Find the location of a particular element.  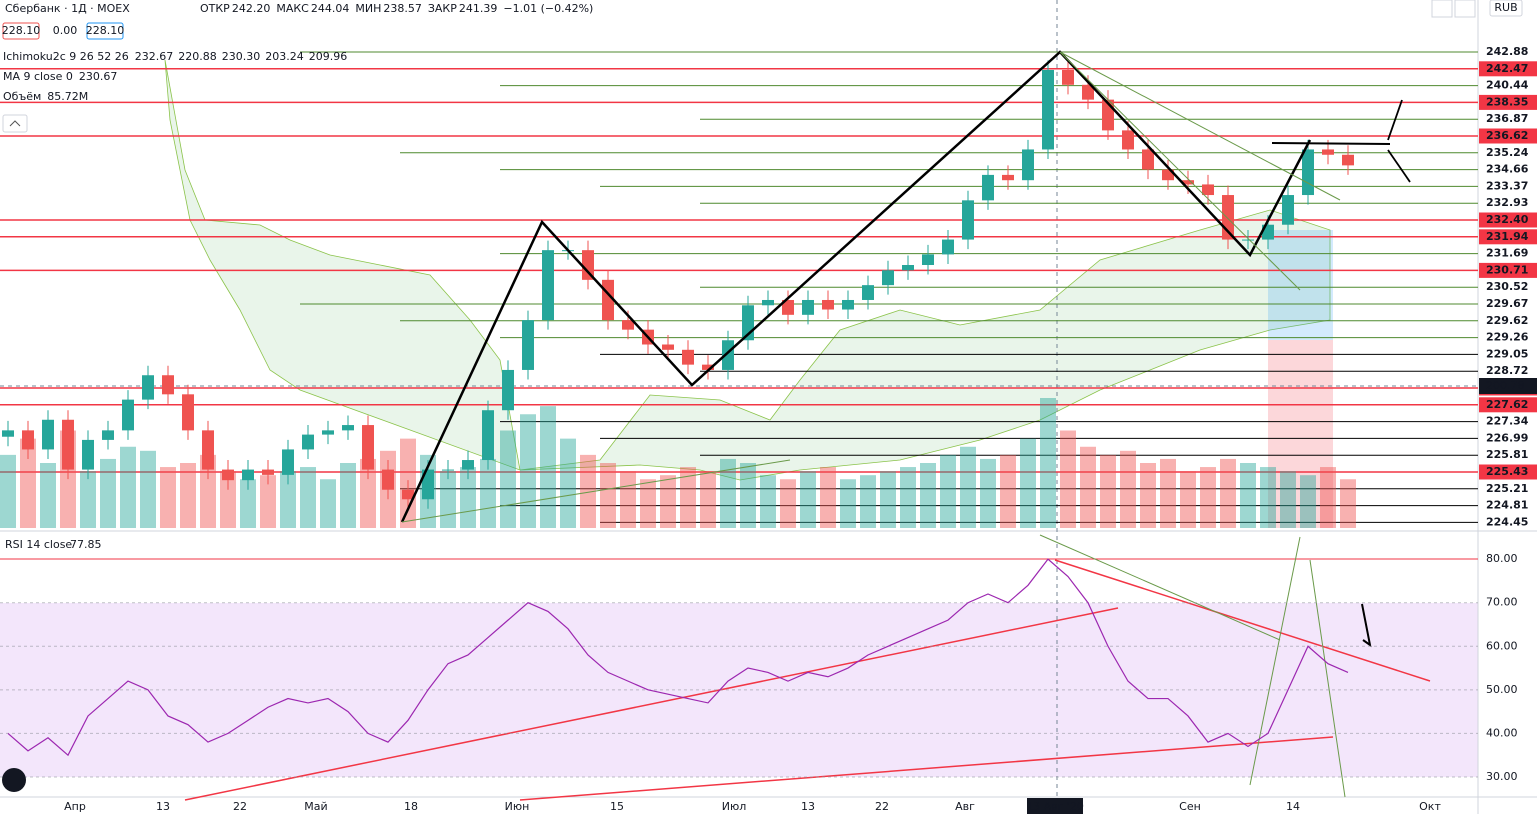

indicator-value: 230.67 is located at coordinates (98, 76).